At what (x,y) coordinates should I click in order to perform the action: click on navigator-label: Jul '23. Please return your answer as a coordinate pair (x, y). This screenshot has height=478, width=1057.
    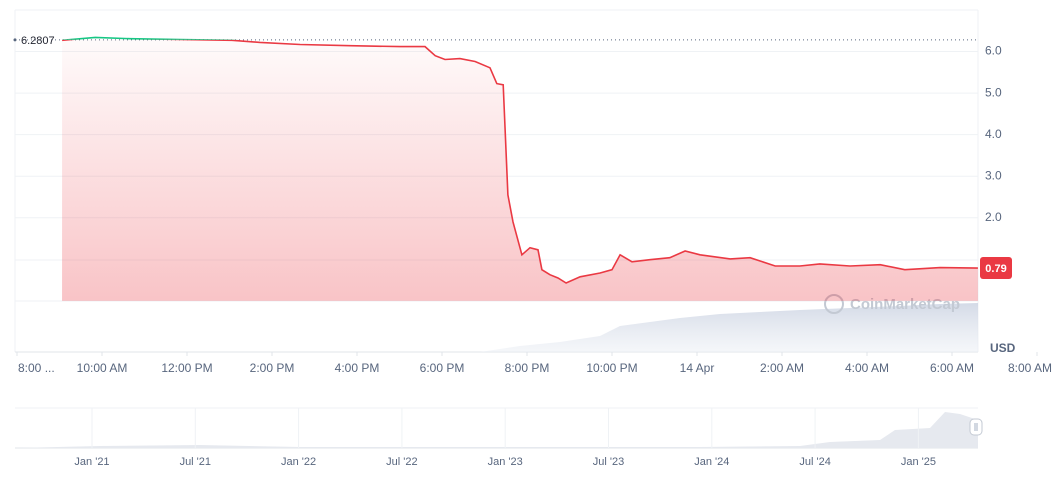
    Looking at the image, I should click on (608, 462).